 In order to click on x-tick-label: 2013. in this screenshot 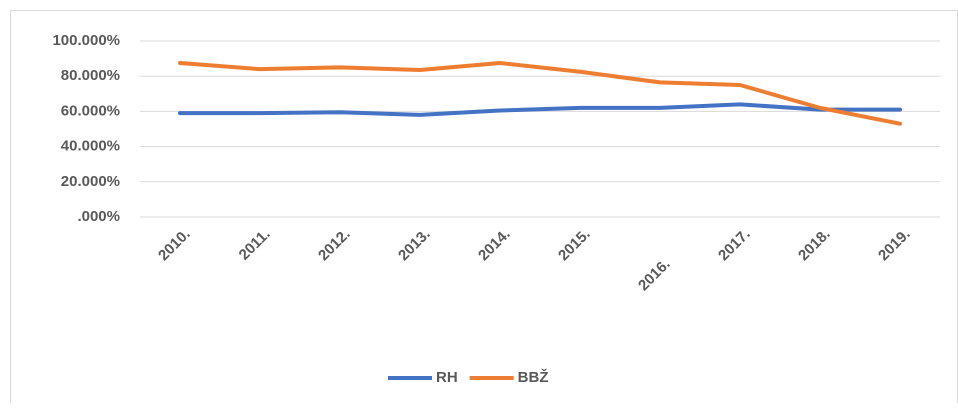, I will do `click(414, 245)`.